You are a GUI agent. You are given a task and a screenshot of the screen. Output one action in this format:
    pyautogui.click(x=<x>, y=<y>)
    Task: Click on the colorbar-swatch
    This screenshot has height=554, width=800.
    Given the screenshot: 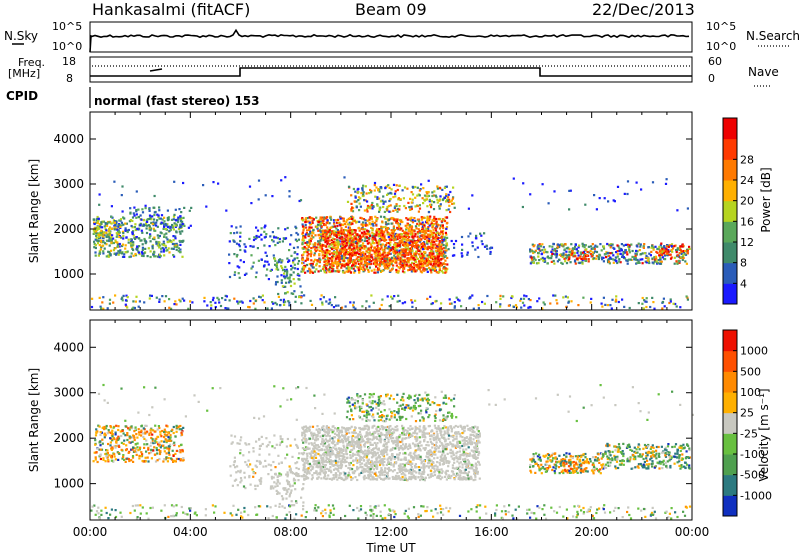 What is the action you would take?
    pyautogui.click(x=730, y=129)
    